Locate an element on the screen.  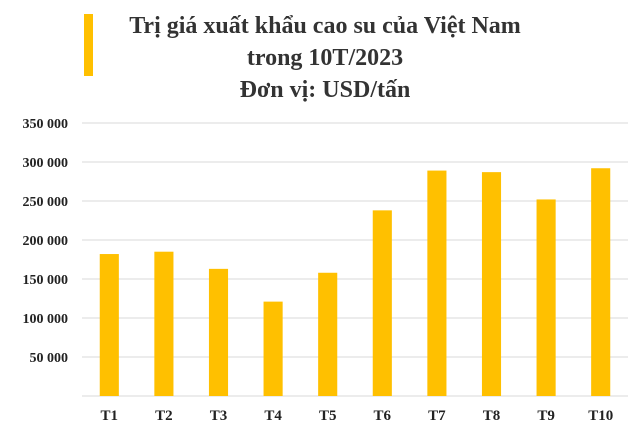
bar-t6 is located at coordinates (382, 303).